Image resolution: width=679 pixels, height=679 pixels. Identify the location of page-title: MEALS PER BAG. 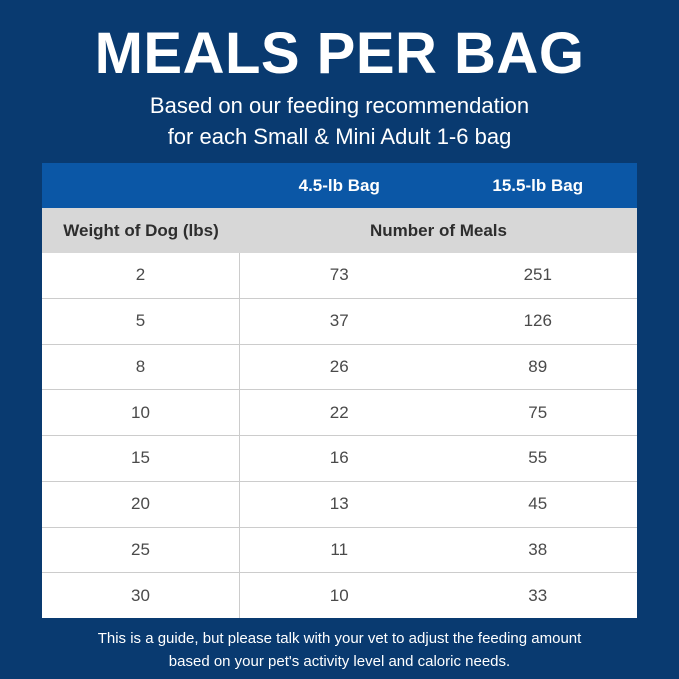
(339, 53).